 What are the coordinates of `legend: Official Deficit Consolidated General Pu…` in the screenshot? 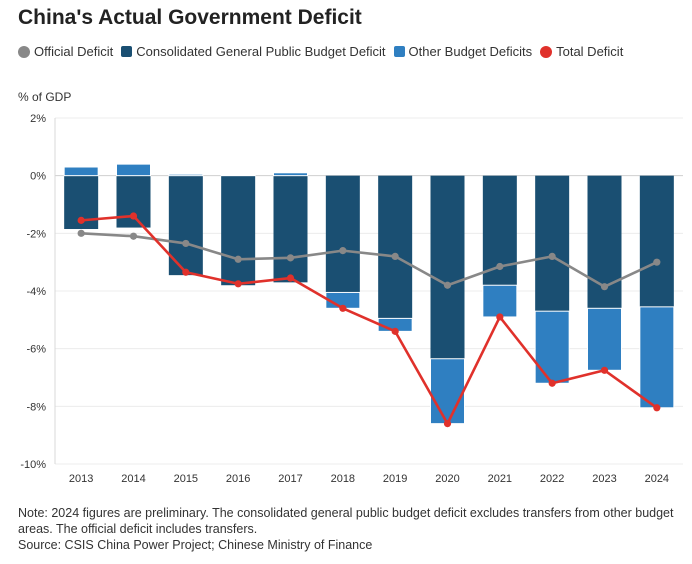 It's located at (324, 51).